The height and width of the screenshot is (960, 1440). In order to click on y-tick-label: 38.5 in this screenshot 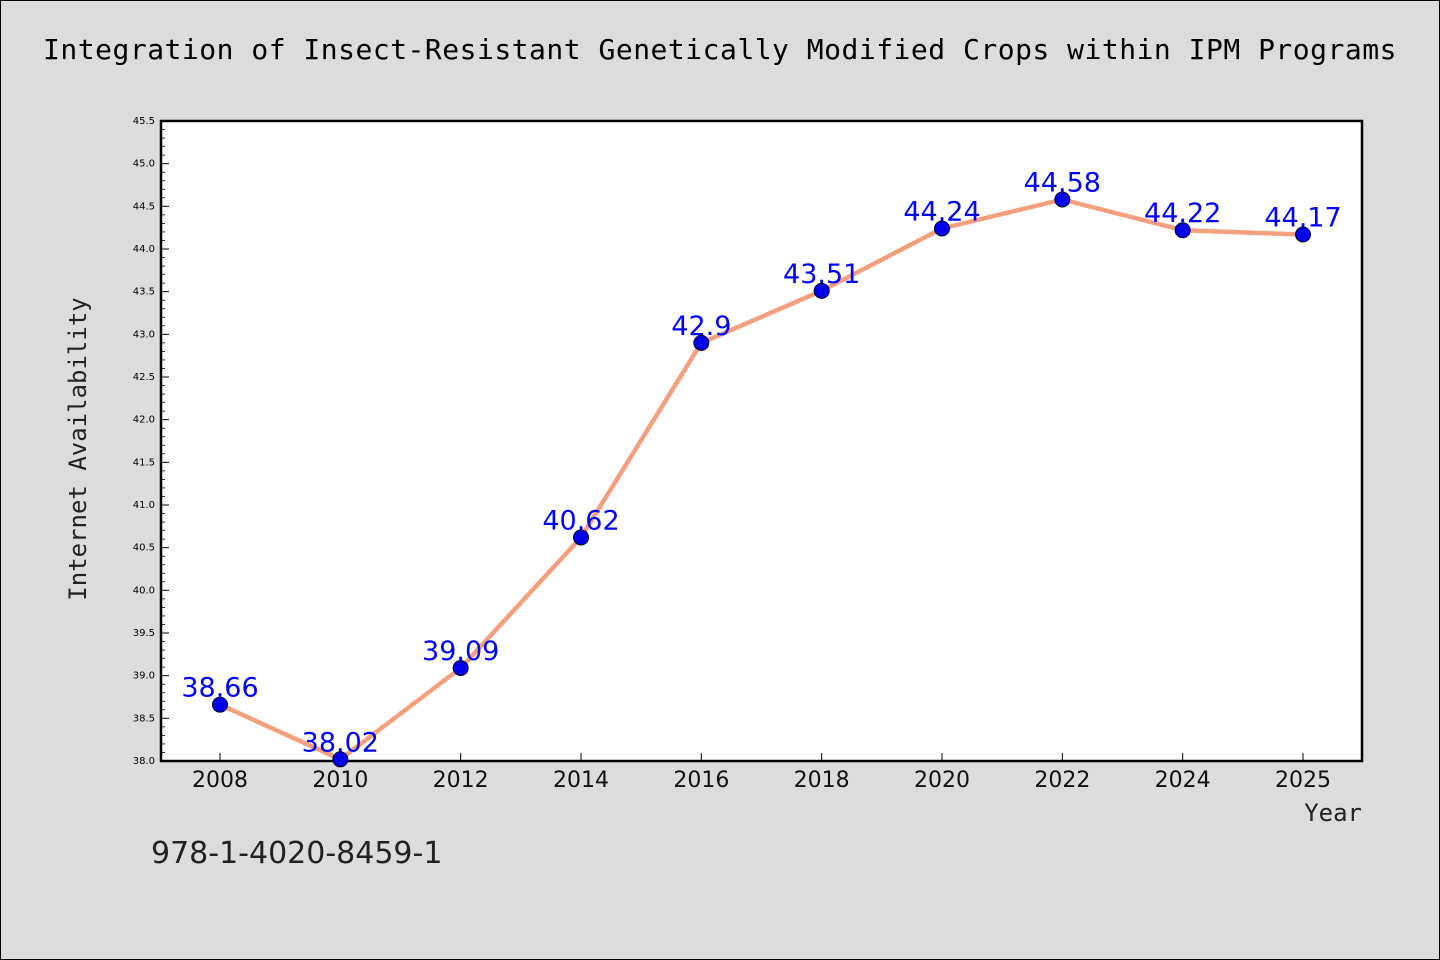, I will do `click(144, 718)`.